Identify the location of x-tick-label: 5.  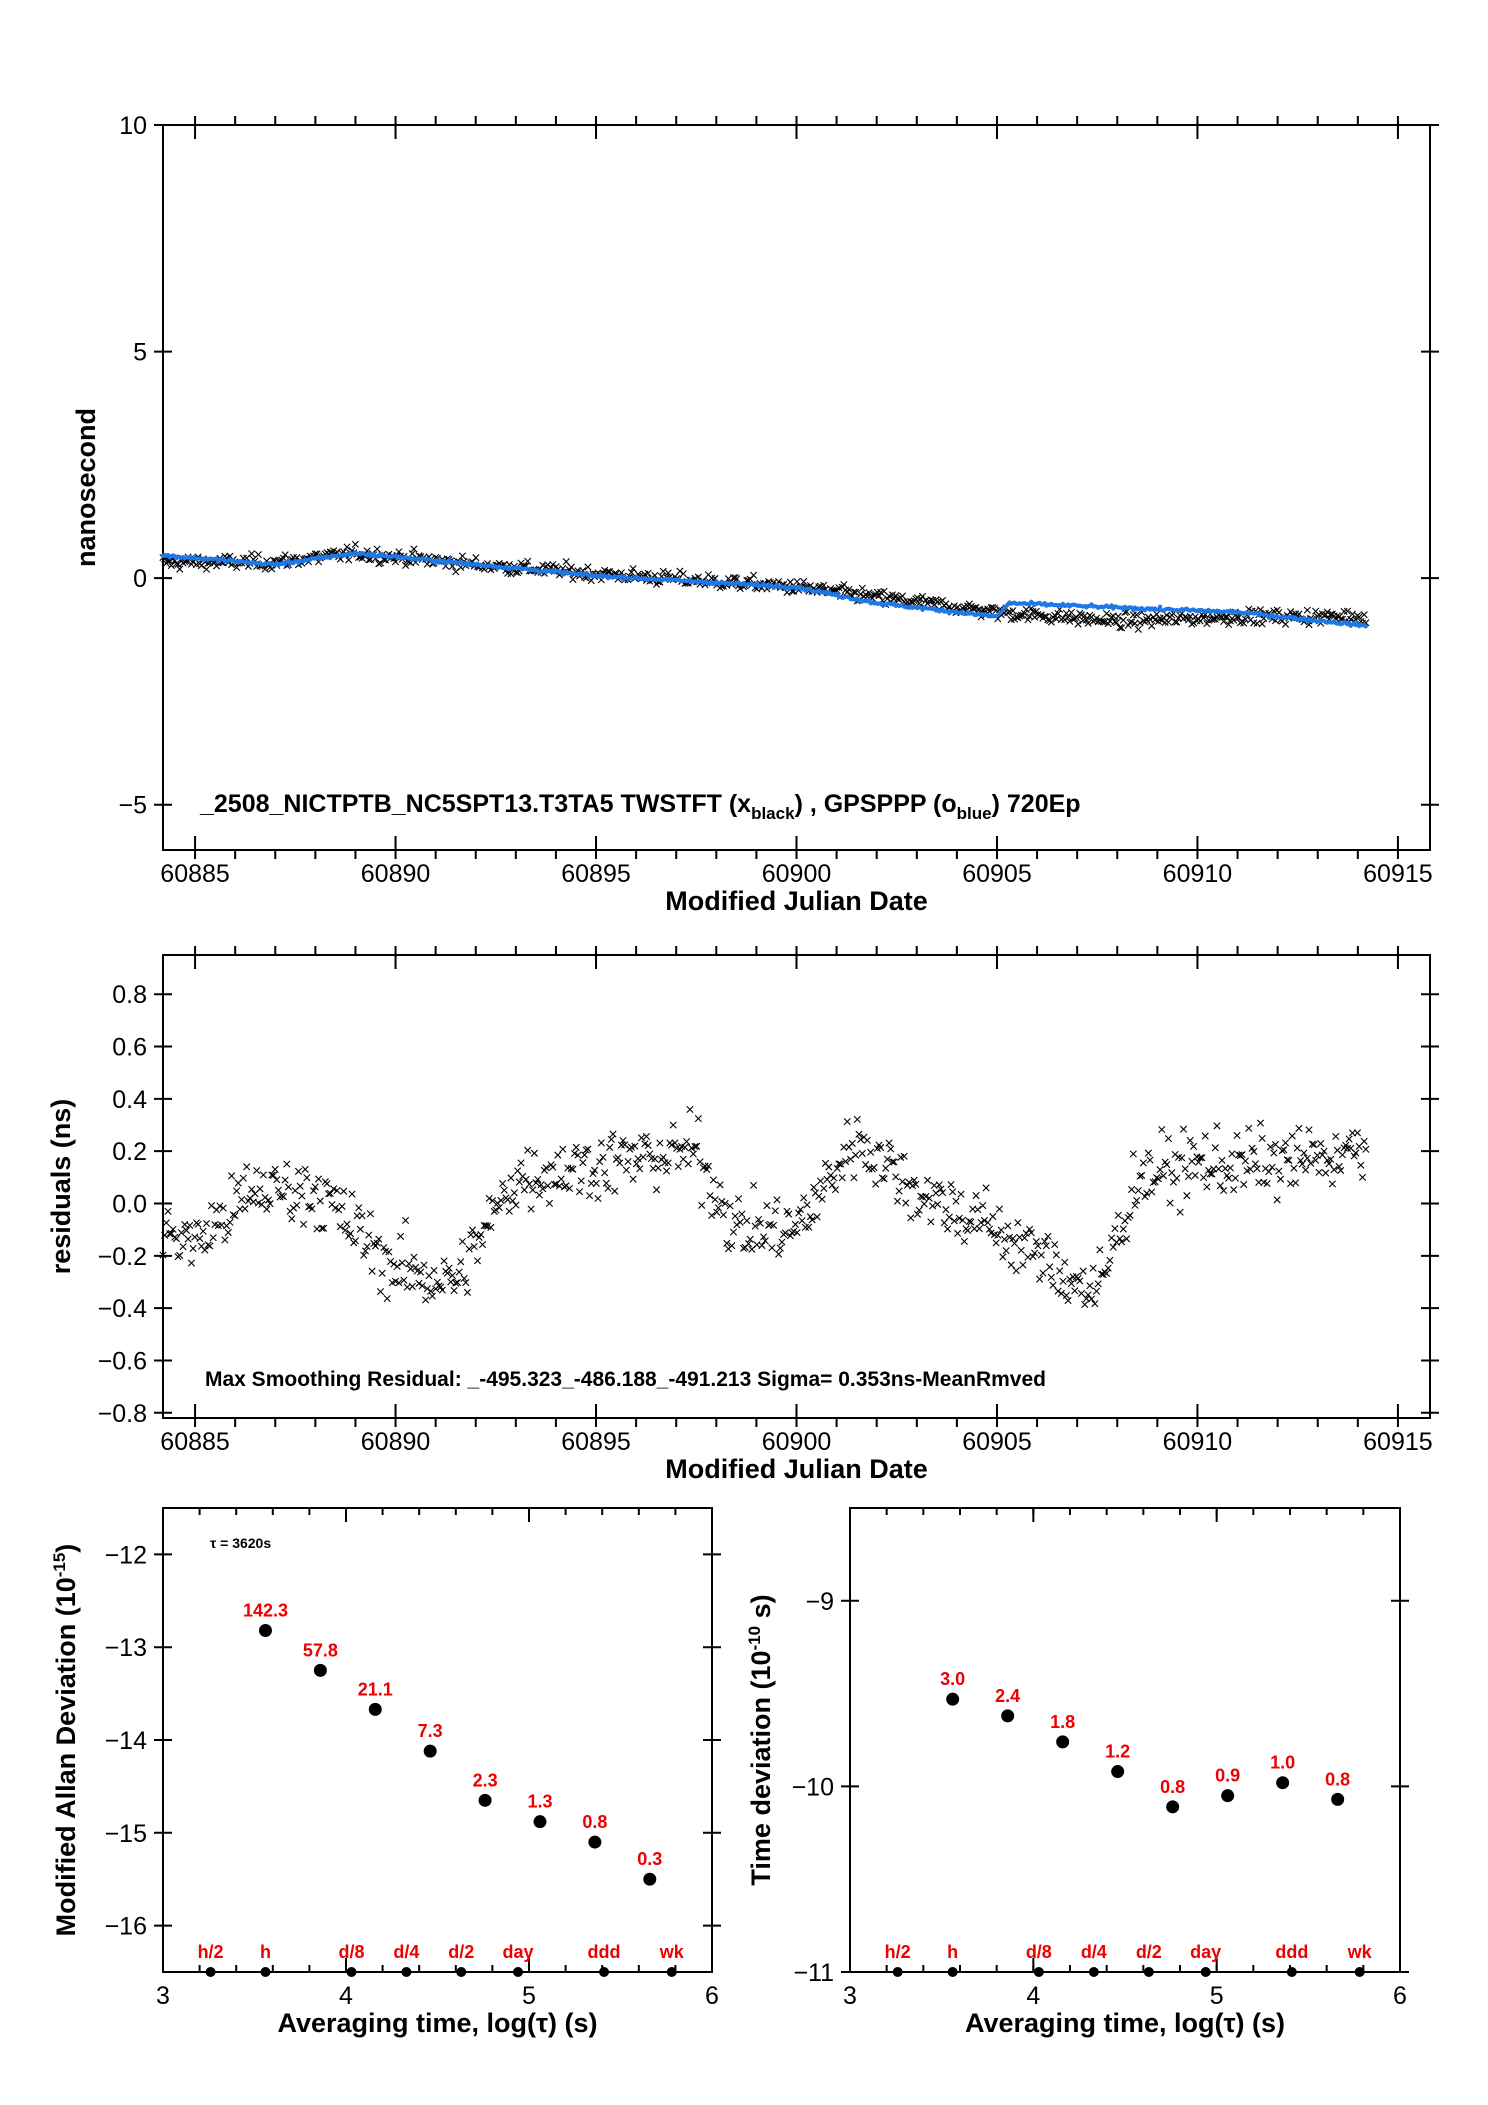
(1217, 1996).